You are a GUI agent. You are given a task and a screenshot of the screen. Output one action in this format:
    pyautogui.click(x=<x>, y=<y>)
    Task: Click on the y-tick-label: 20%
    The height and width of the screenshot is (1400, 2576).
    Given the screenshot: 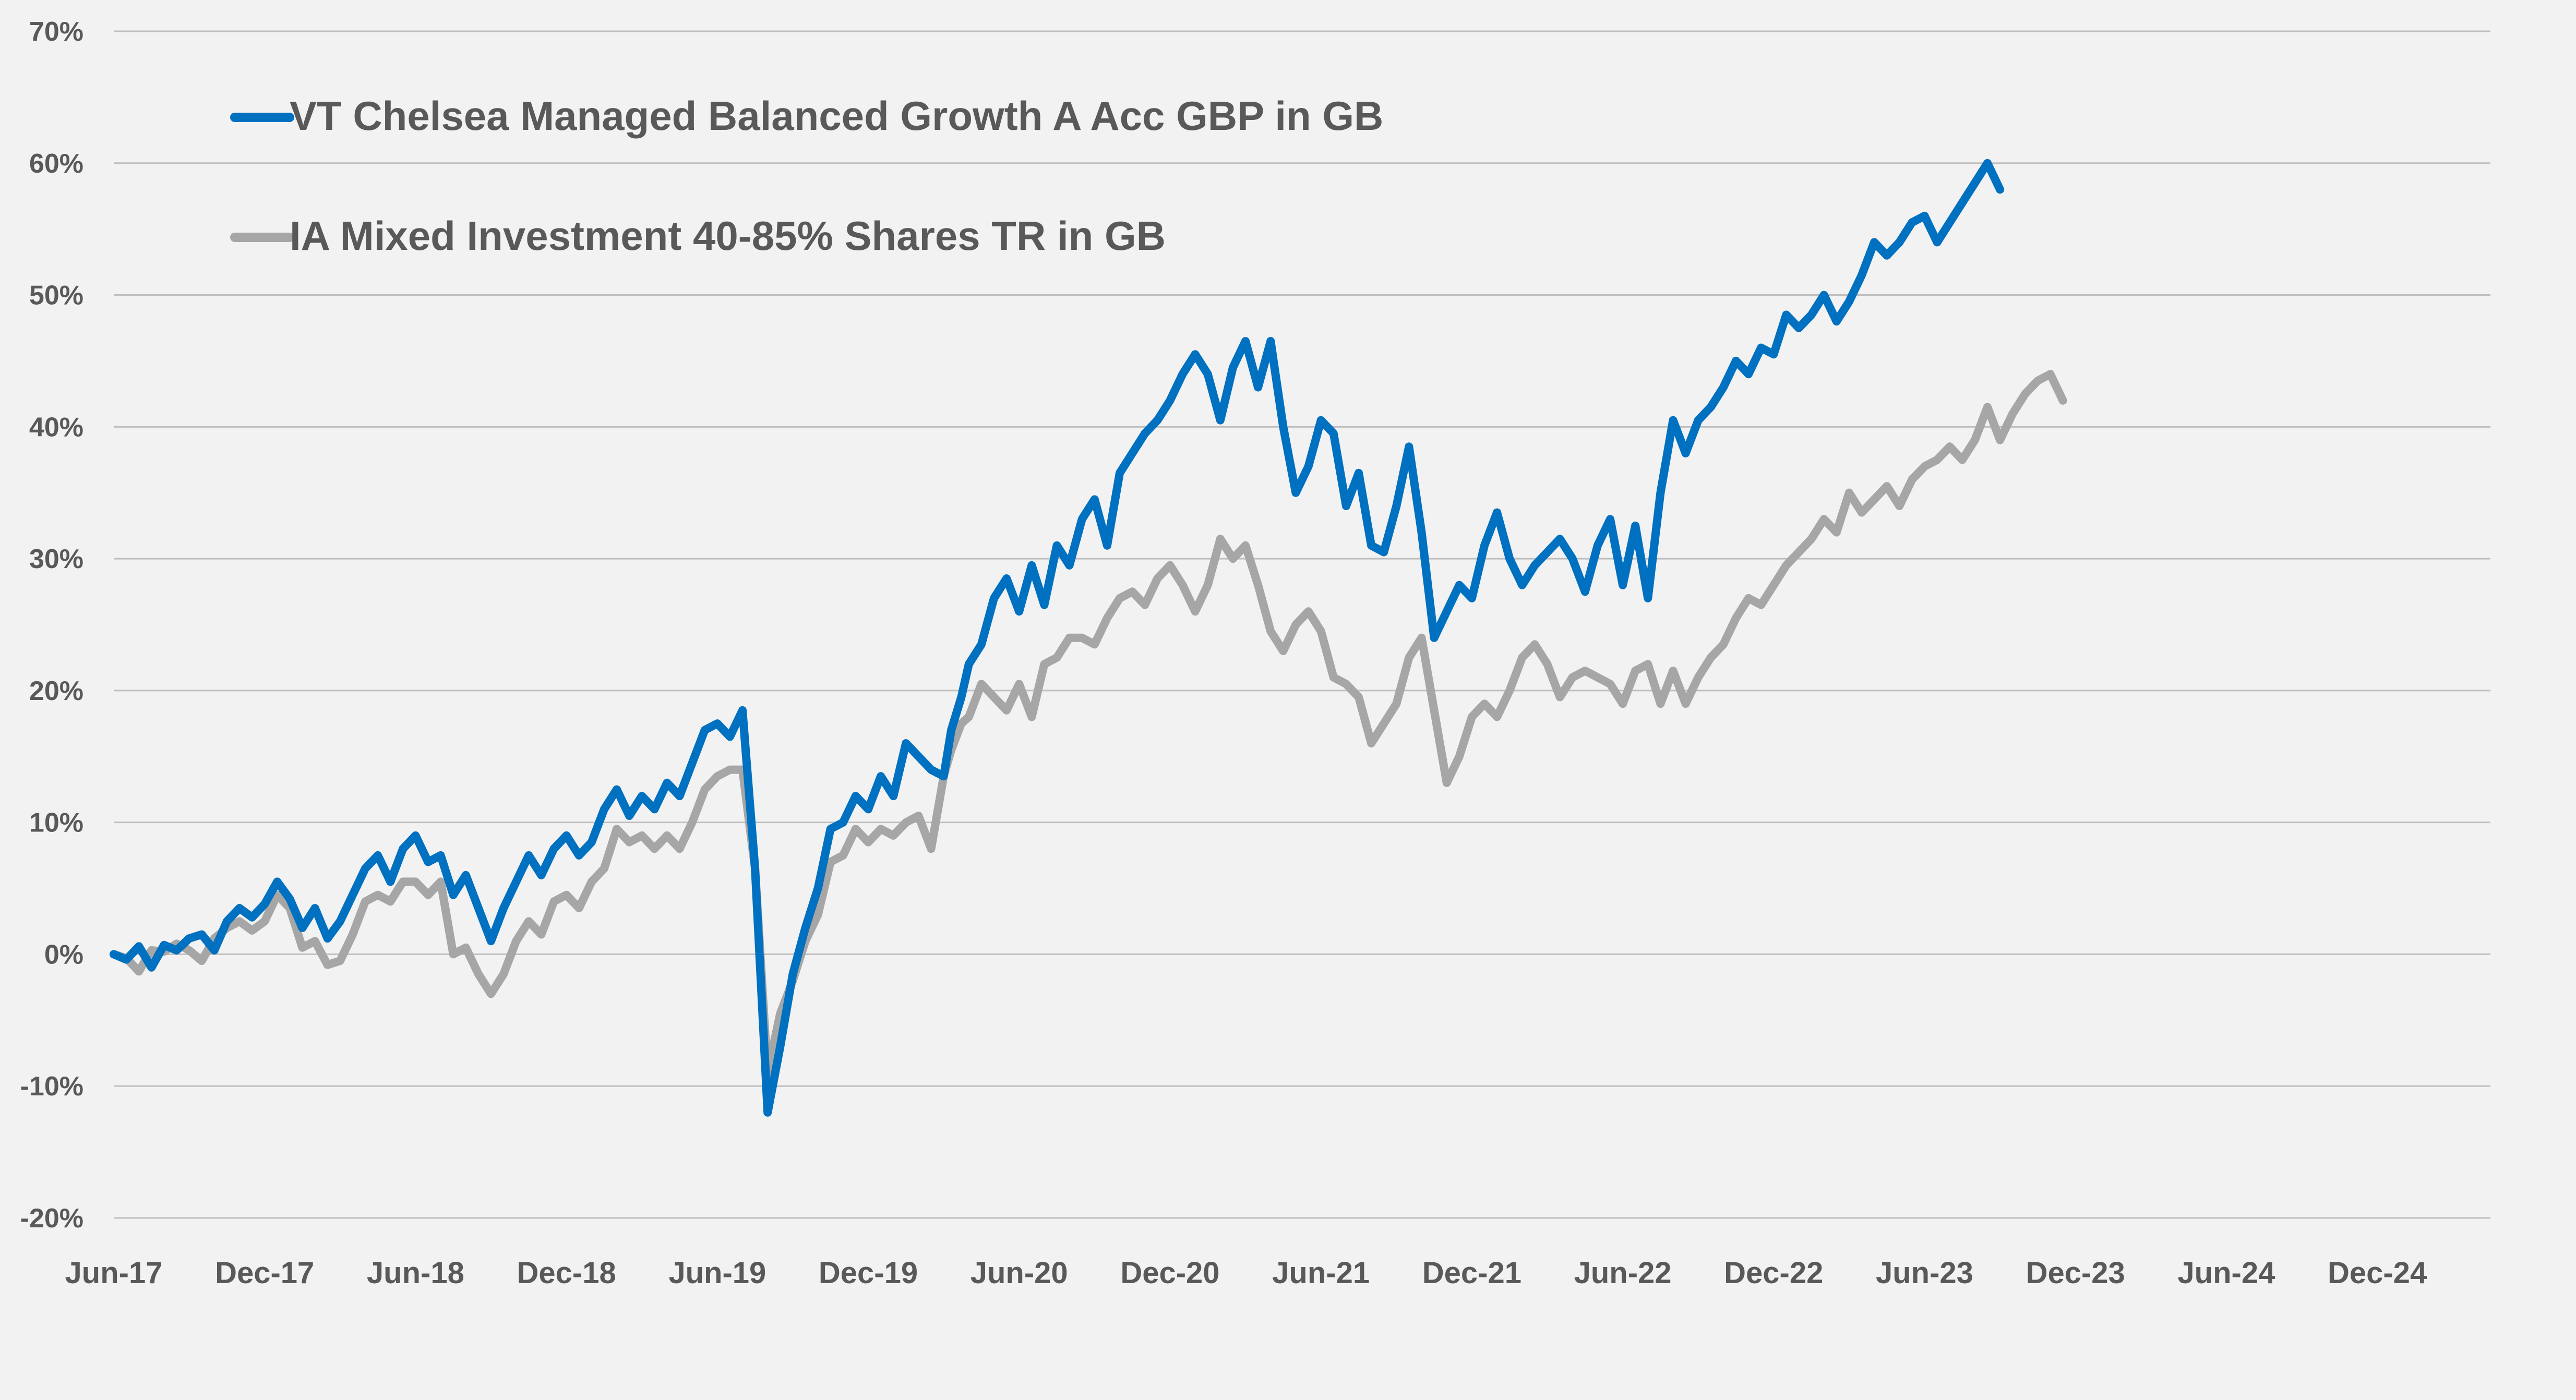 What is the action you would take?
    pyautogui.click(x=56, y=691)
    